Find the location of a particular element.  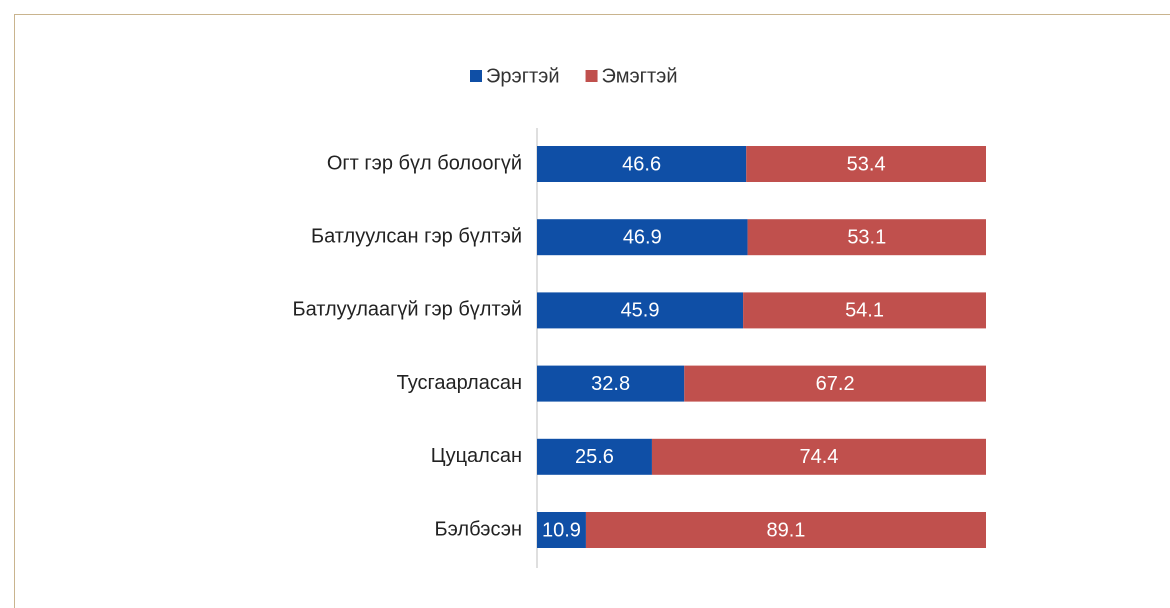

data-label: 10.9 is located at coordinates (561, 530).